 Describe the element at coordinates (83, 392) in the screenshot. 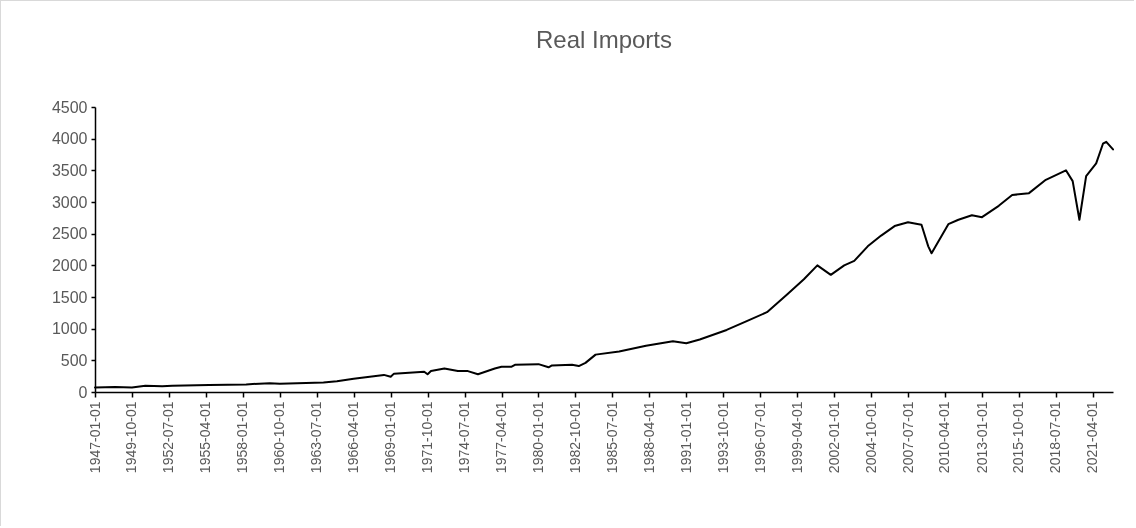

I see `y-tick-label: 0` at that location.